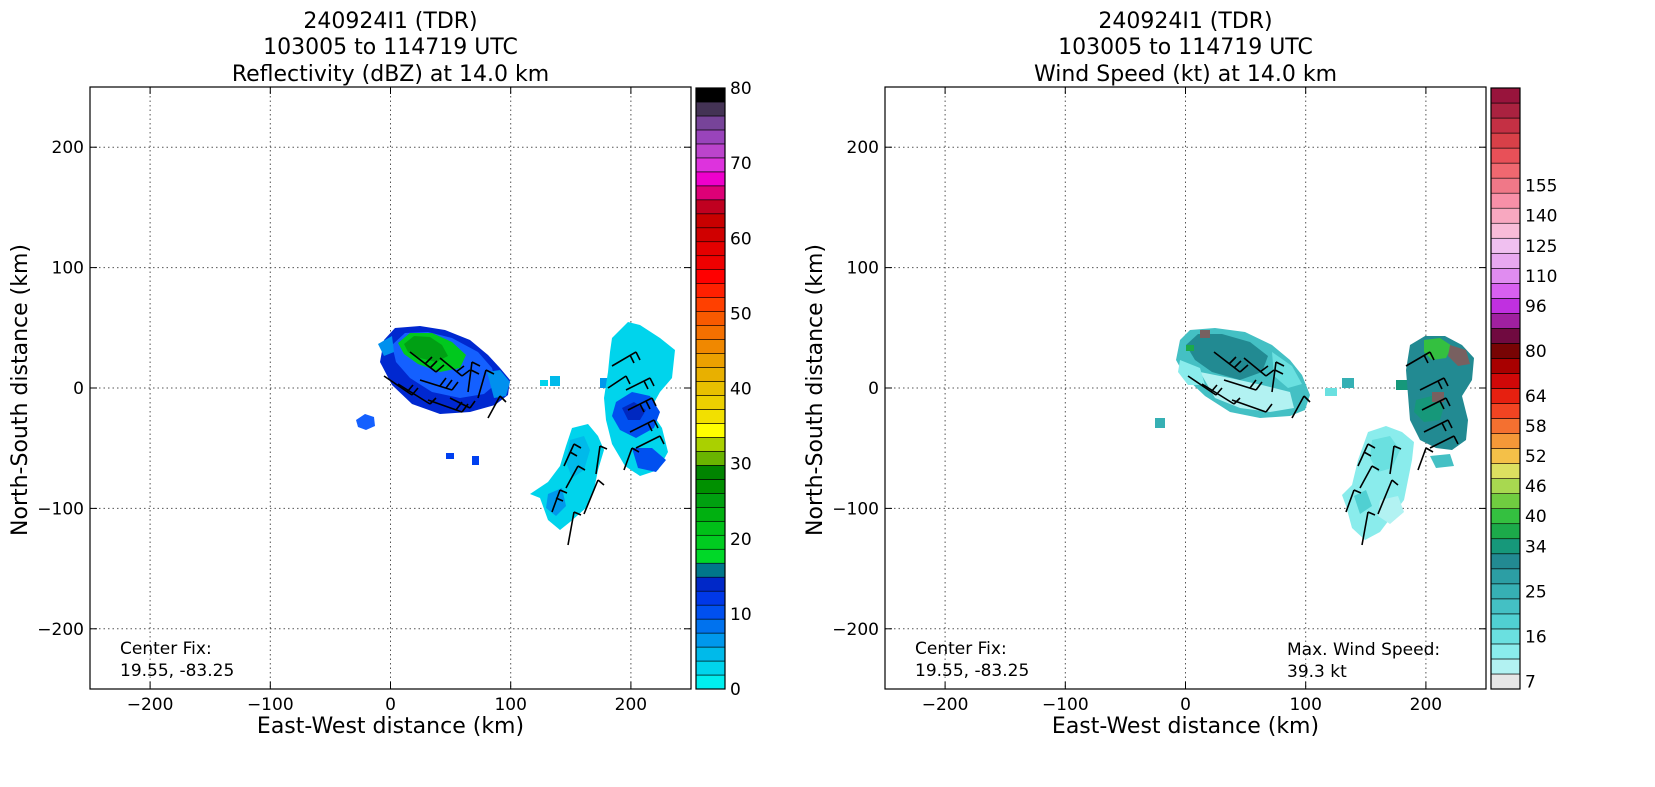  What do you see at coordinates (1185, 705) in the screenshot?
I see `wind-x-tick-label: 0` at bounding box center [1185, 705].